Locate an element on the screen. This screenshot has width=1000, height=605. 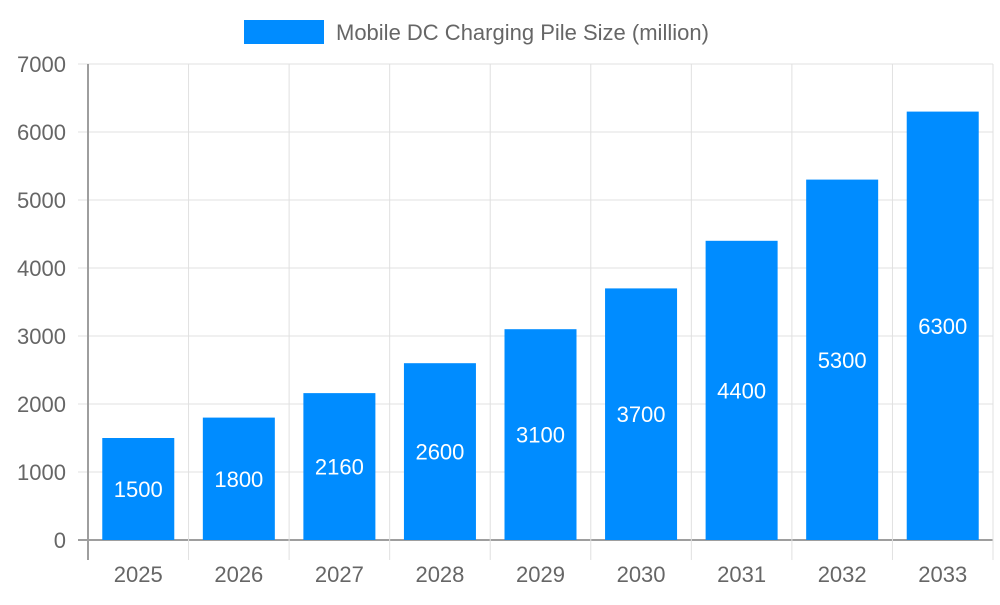
y-tick-label: 0 is located at coordinates (60, 540).